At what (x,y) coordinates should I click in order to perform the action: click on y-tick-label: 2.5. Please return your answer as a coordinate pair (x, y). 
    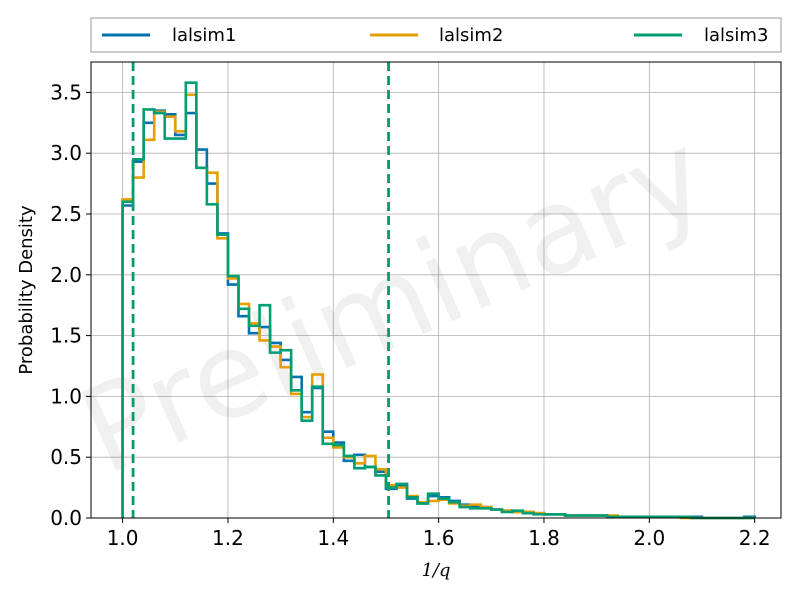
    Looking at the image, I should click on (66, 214).